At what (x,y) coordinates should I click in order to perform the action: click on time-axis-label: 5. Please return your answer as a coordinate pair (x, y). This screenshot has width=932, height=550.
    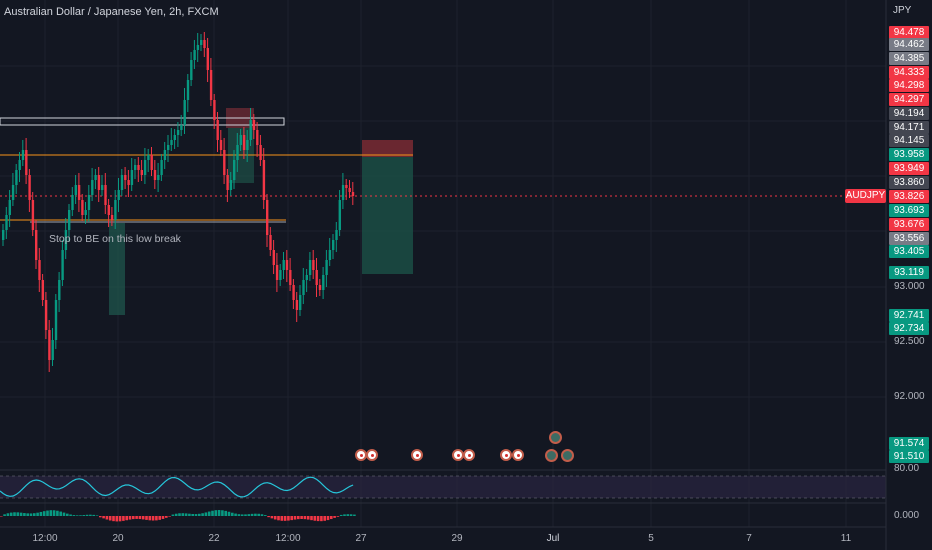
    Looking at the image, I should click on (651, 538).